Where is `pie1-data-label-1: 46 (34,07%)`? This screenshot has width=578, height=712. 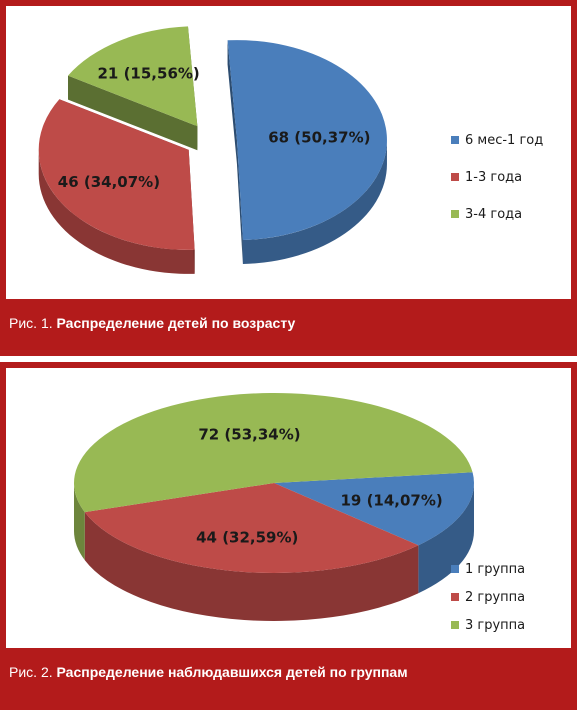 pie1-data-label-1: 46 (34,07%) is located at coordinates (109, 182).